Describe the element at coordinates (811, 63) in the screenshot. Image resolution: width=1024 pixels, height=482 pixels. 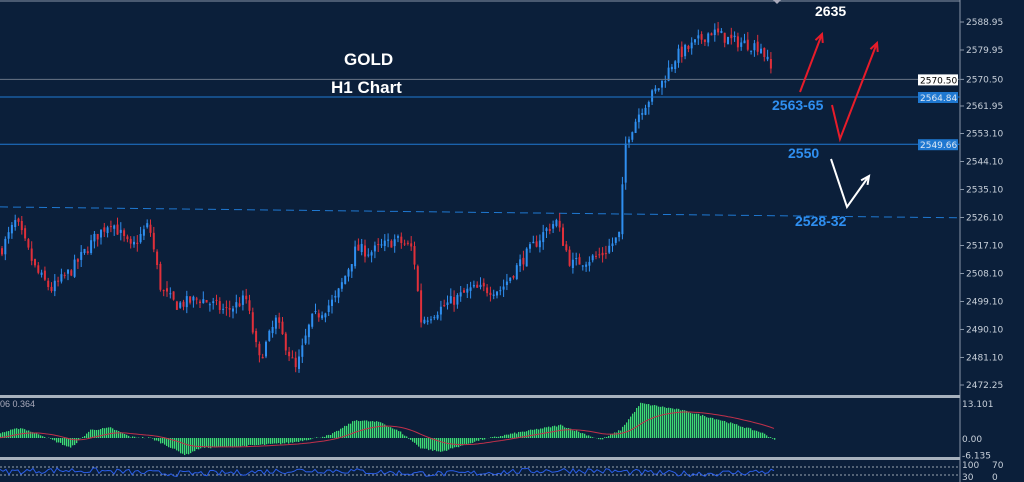
I see `arrow-up-icon` at that location.